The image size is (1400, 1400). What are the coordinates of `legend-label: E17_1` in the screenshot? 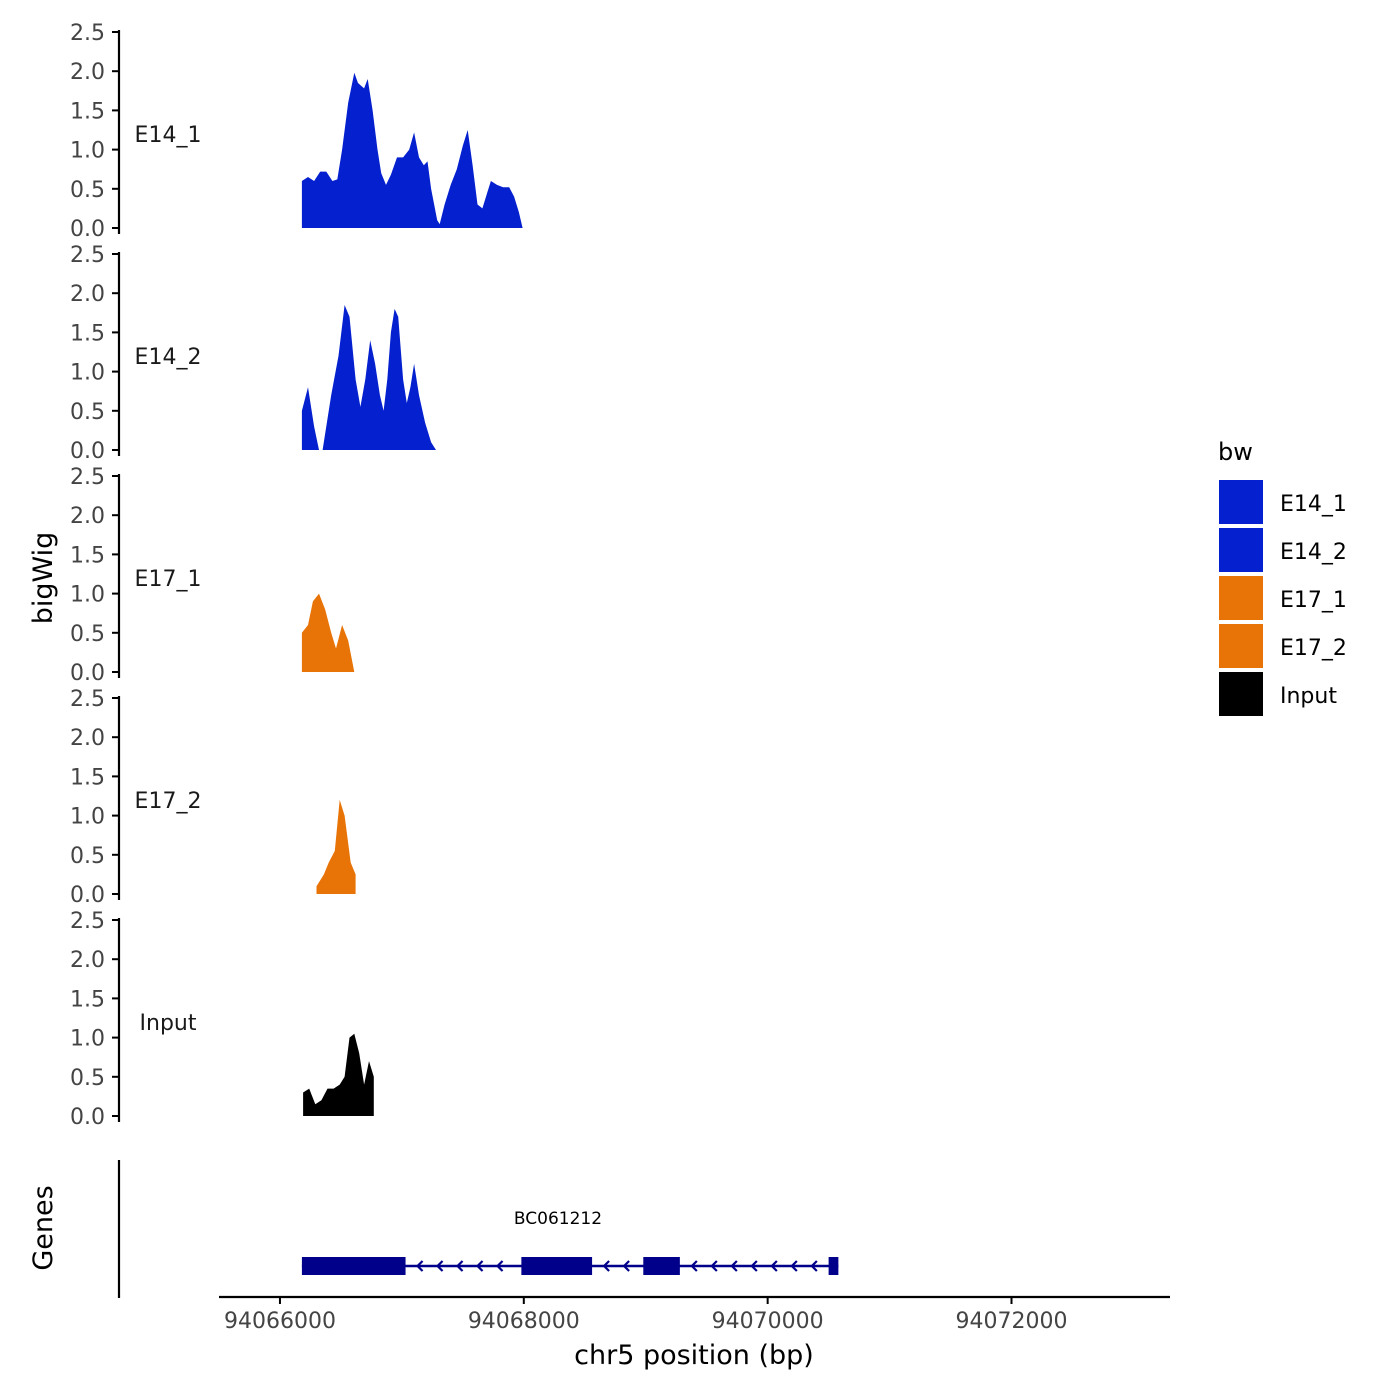 It's located at (1313, 600).